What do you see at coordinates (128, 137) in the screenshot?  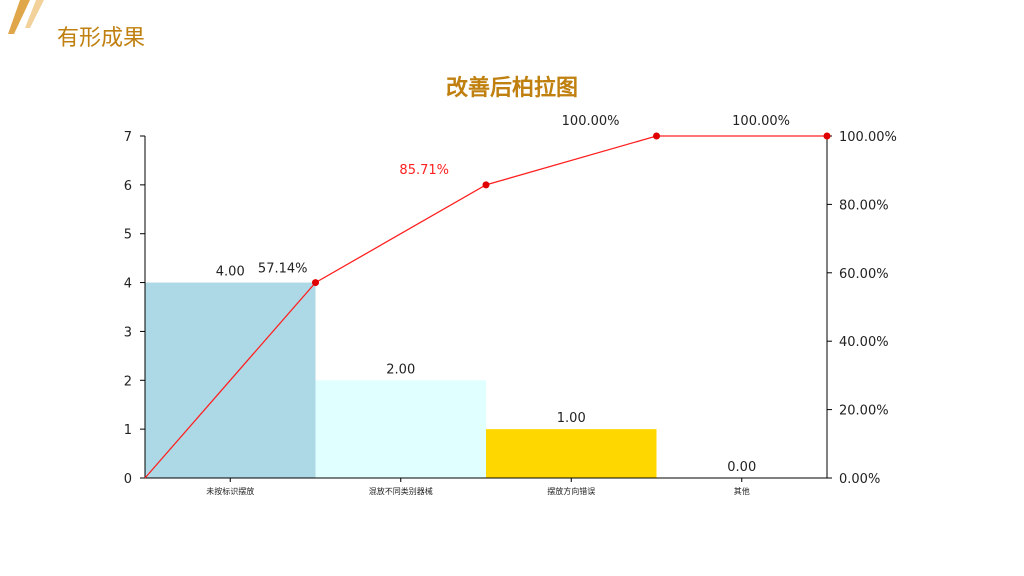 I see `y-tick-label: 7` at bounding box center [128, 137].